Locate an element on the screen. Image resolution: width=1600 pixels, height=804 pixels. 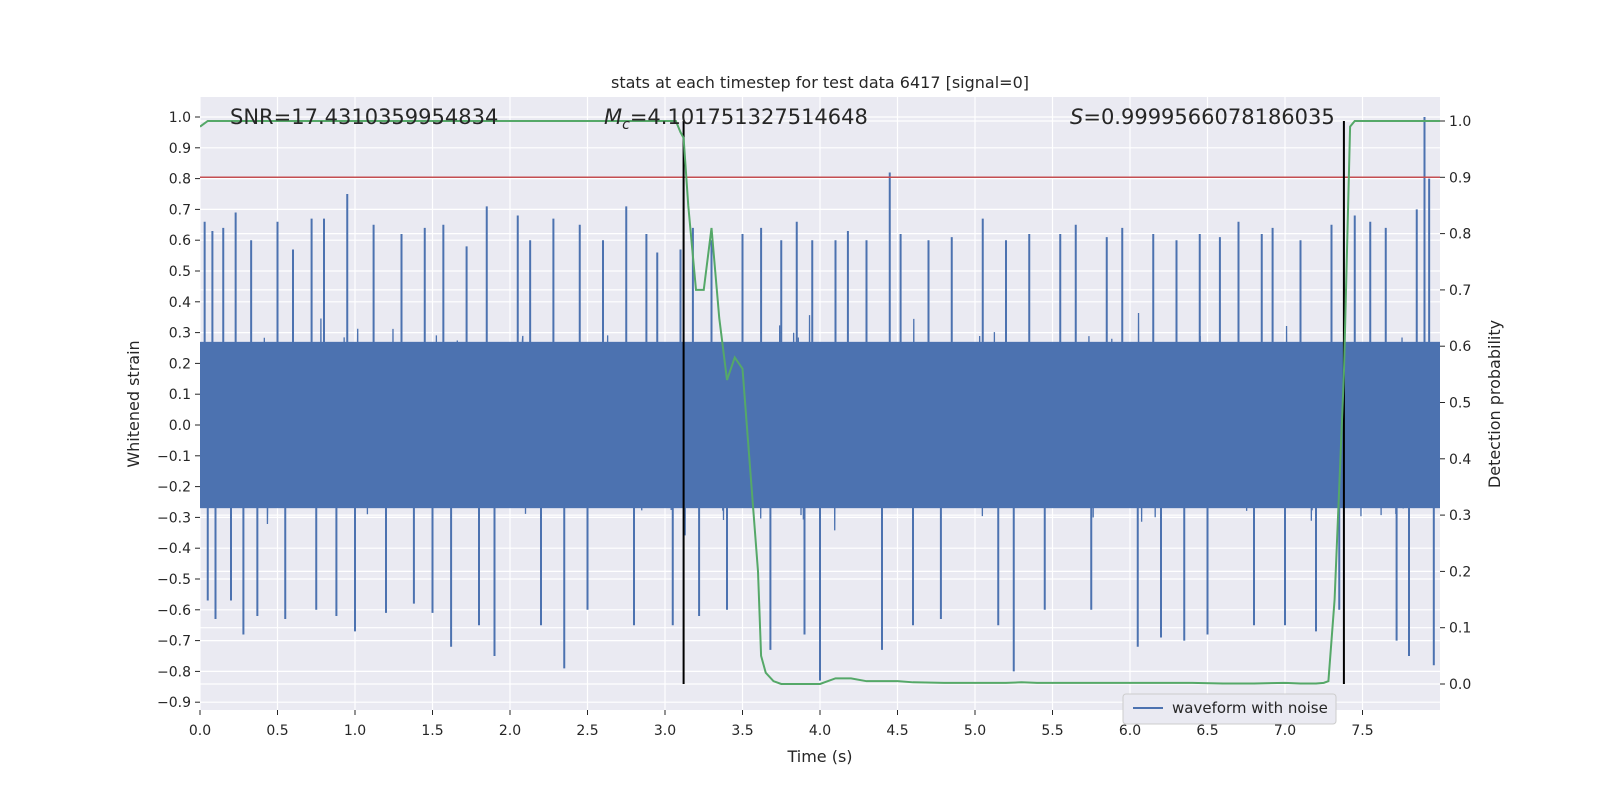
snr-annotation: SNR=17.4310359954834 is located at coordinates (364, 117).